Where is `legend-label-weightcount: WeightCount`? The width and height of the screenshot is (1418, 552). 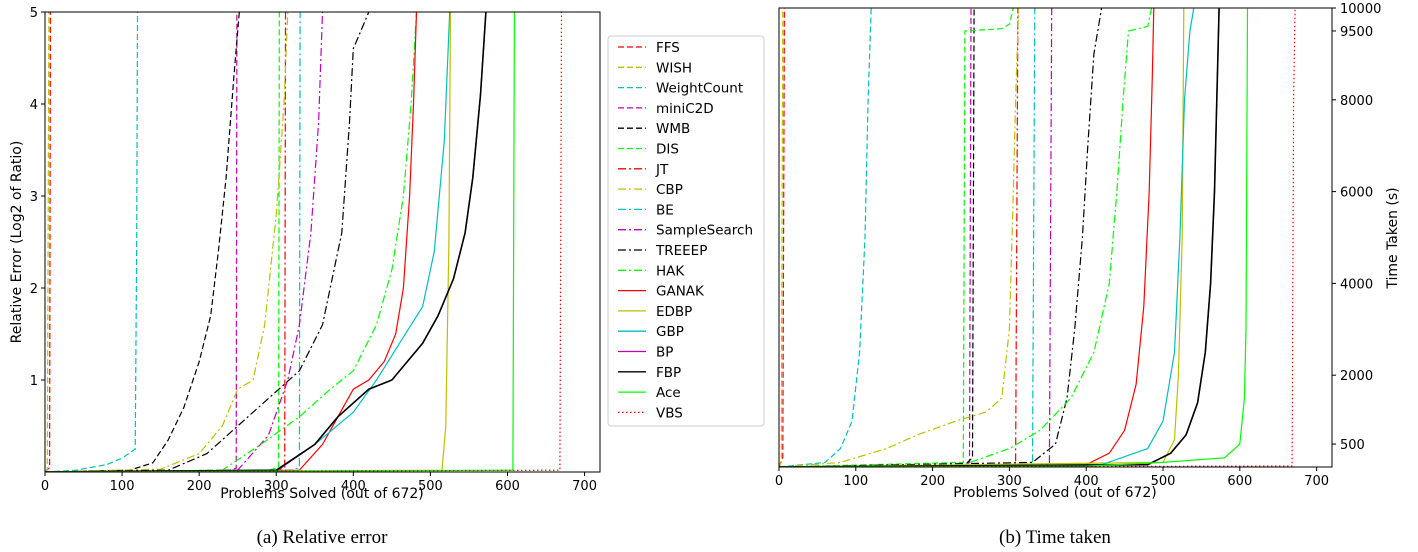
legend-label-weightcount: WeightCount is located at coordinates (699, 89).